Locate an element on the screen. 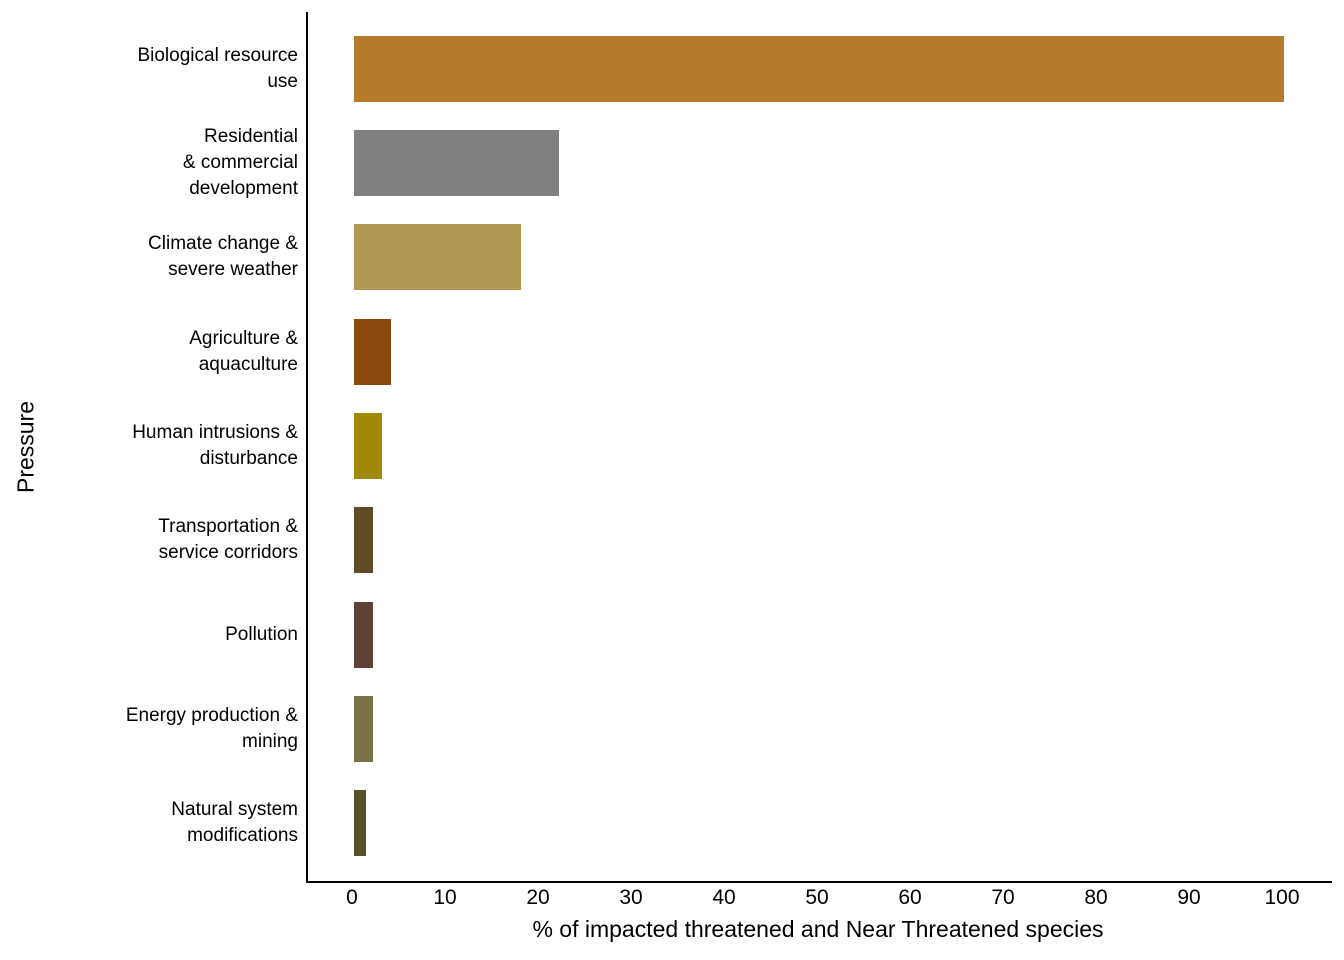 This screenshot has width=1344, height=960. x-tick-label-30: 30 is located at coordinates (631, 897).